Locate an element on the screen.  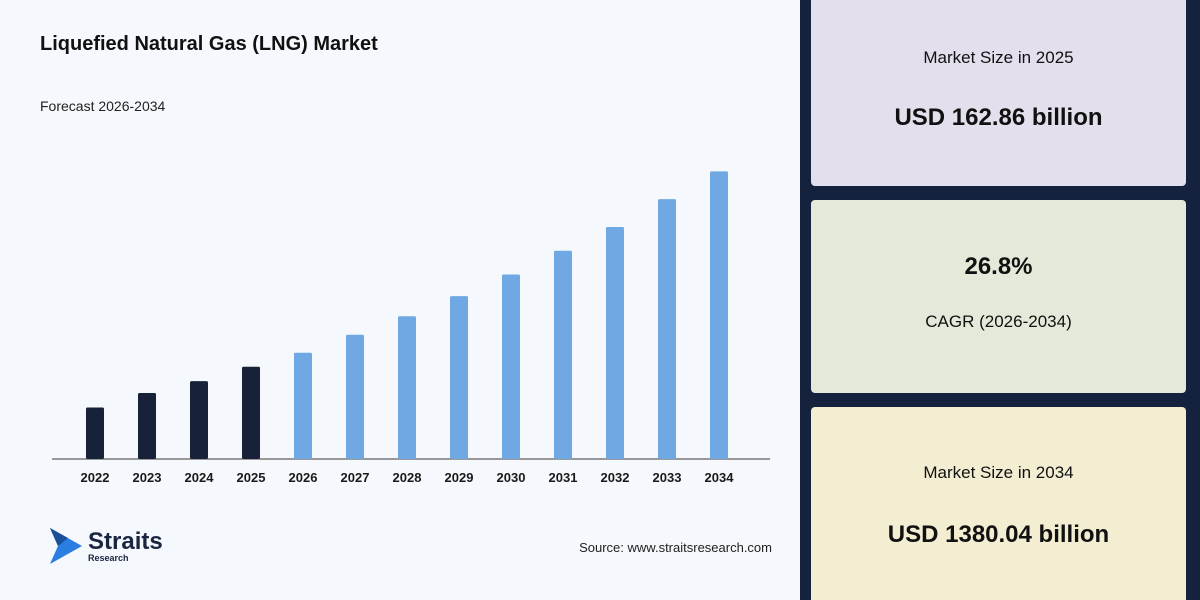
bar-2034 is located at coordinates (719, 315).